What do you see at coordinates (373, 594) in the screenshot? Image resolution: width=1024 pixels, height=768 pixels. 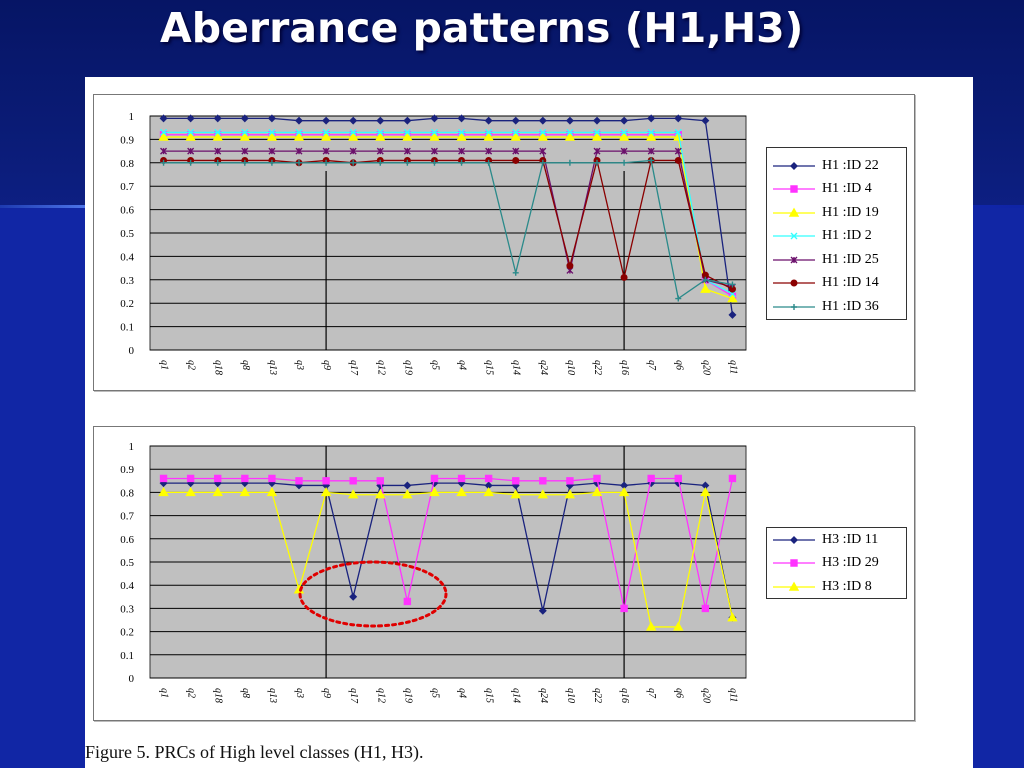 I see `chart-h3-highlight-ellipse` at bounding box center [373, 594].